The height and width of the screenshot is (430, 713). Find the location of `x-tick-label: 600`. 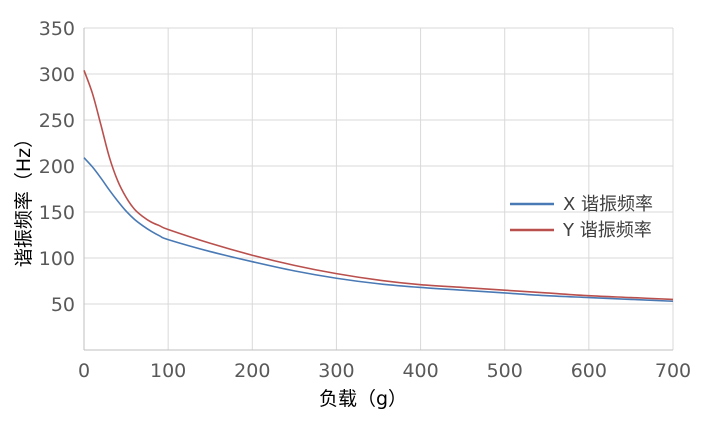

x-tick-label: 600 is located at coordinates (589, 371).